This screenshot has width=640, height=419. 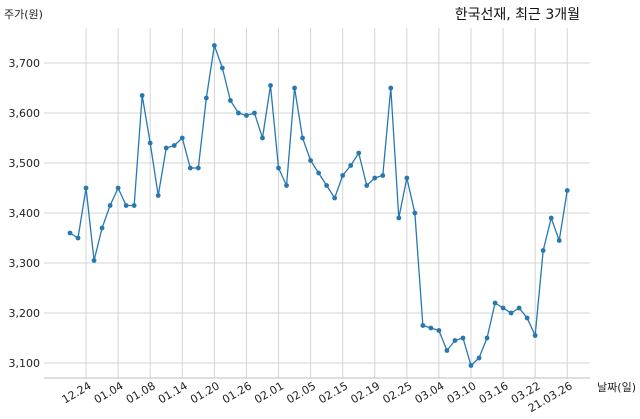 What do you see at coordinates (205, 392) in the screenshot?
I see `x-tick-label: 01.20` at bounding box center [205, 392].